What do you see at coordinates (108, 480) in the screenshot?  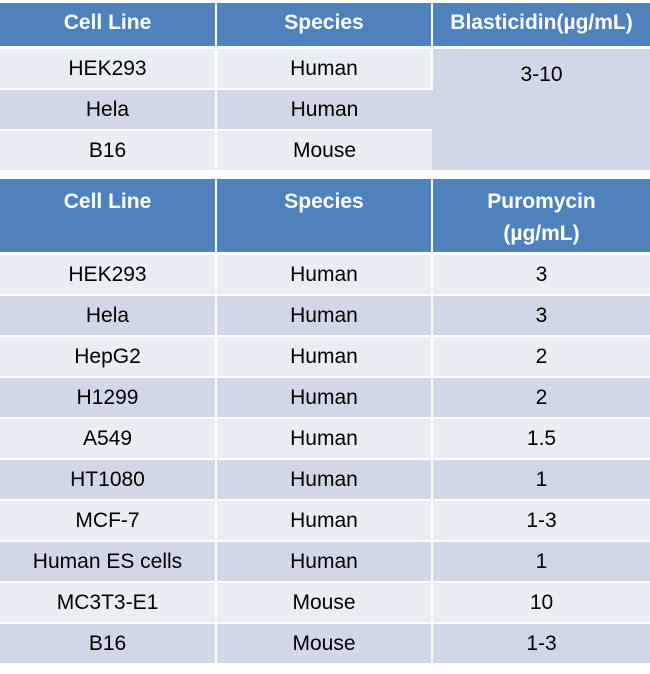 I see `cell-line: HT1080` at bounding box center [108, 480].